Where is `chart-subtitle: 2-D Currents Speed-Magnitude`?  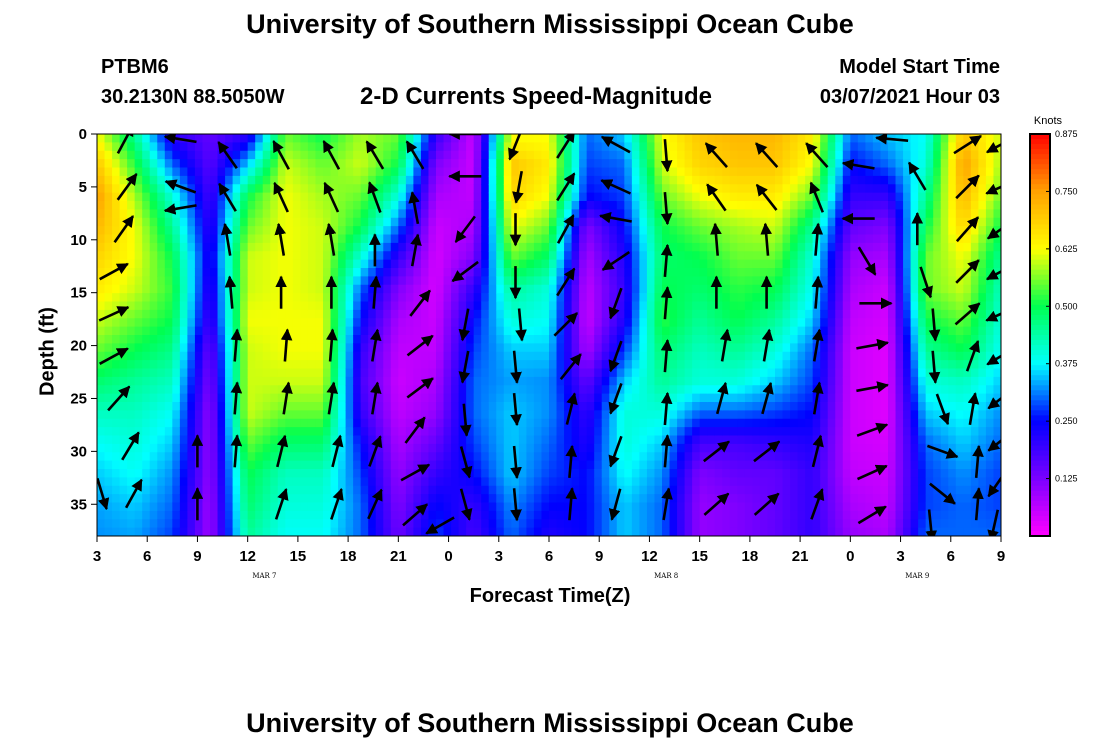 chart-subtitle: 2-D Currents Speed-Magnitude is located at coordinates (536, 96).